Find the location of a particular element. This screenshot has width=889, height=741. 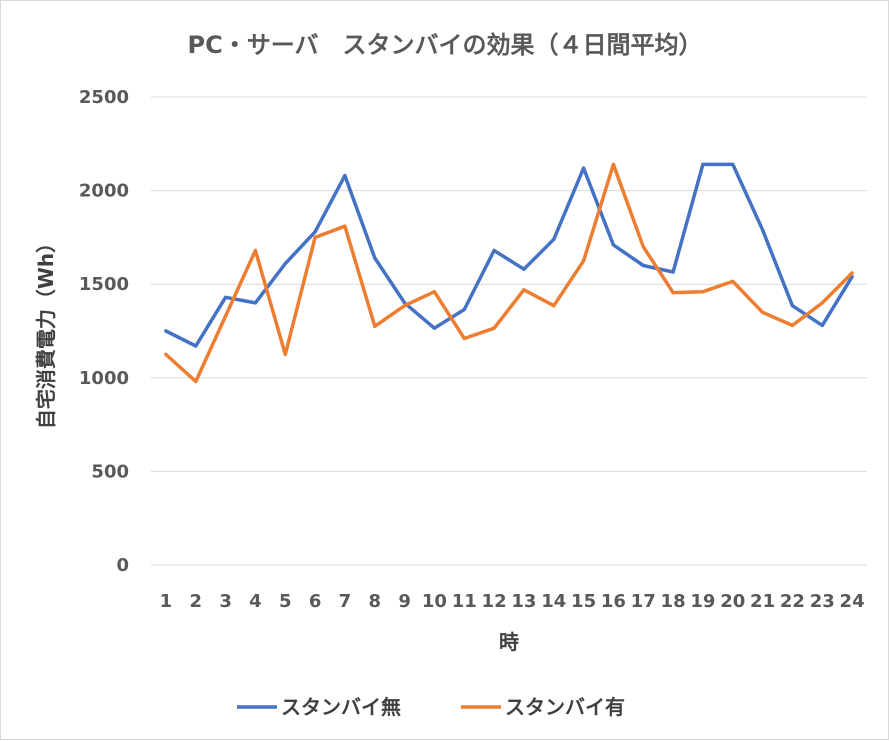

y-axis-title: 自宅消費電力（Wh） is located at coordinates (46, 331).